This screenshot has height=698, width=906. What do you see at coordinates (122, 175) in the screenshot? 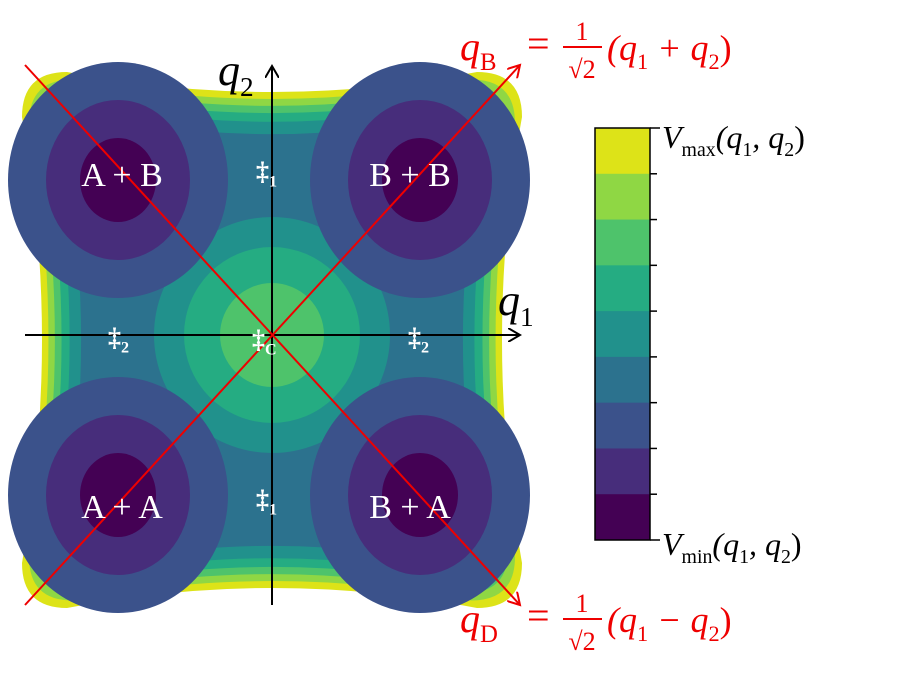
I see `minimum-label: A + B` at bounding box center [122, 175].